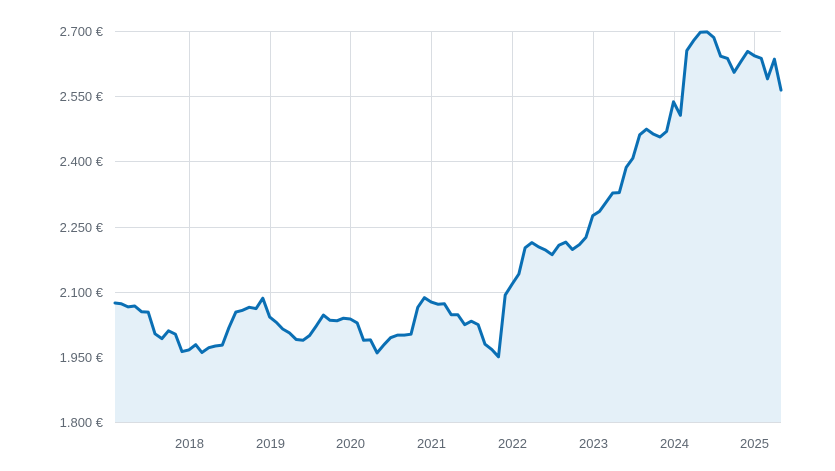  I want to click on y-tick-label: 2.100 €, so click(82, 292).